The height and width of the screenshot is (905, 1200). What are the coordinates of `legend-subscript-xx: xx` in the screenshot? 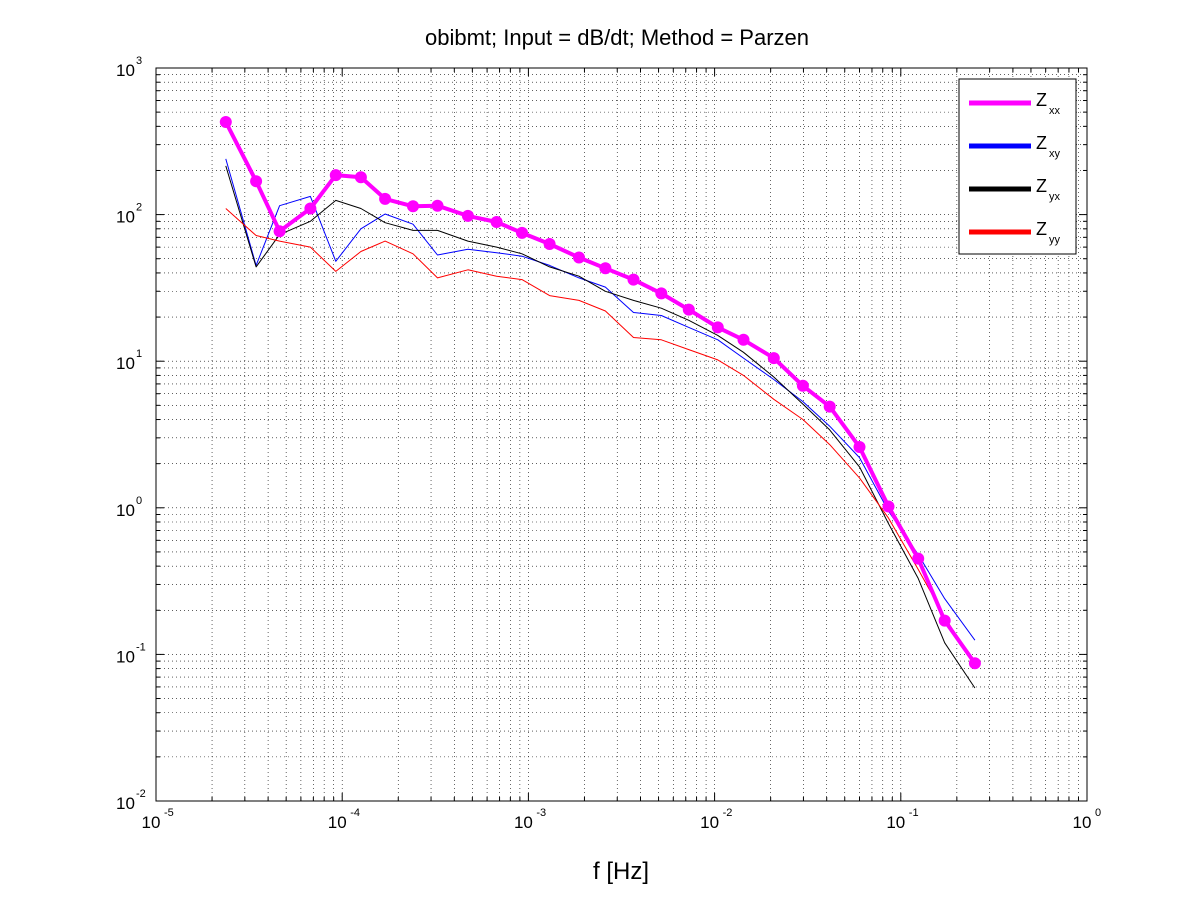 It's located at (1055, 111).